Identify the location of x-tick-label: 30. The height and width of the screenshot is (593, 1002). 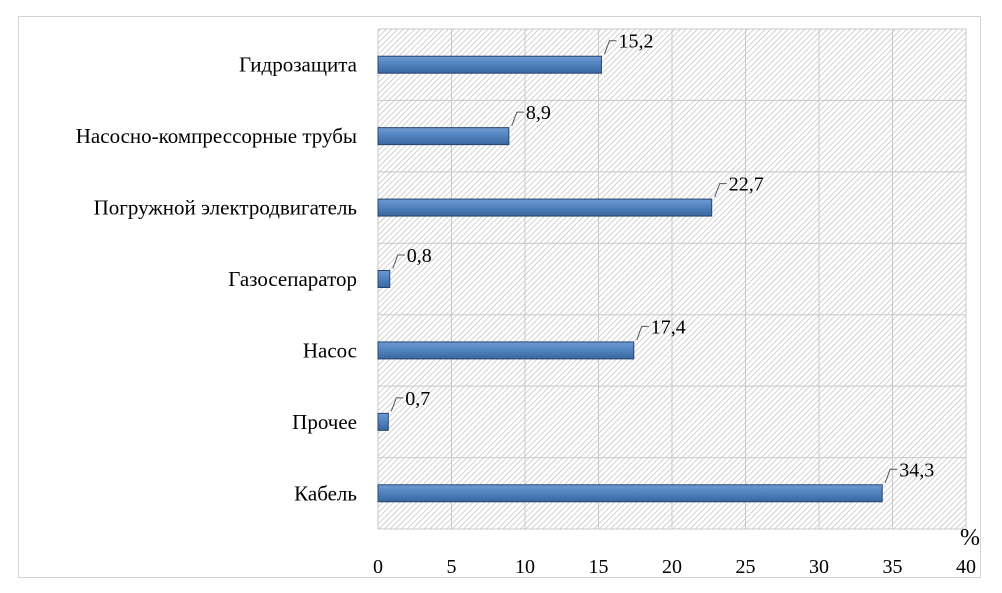
(819, 566).